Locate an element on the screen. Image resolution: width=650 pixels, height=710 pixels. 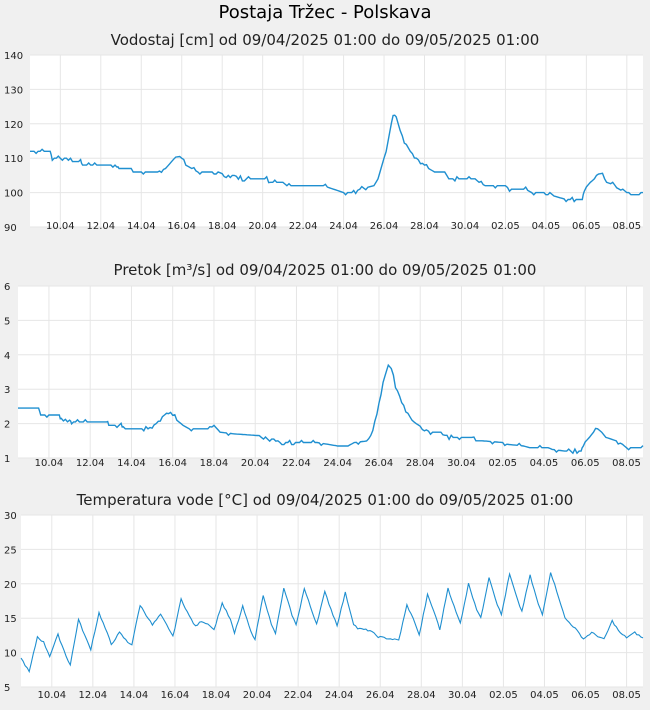
y-tick-label: 140 is located at coordinates (13, 56).